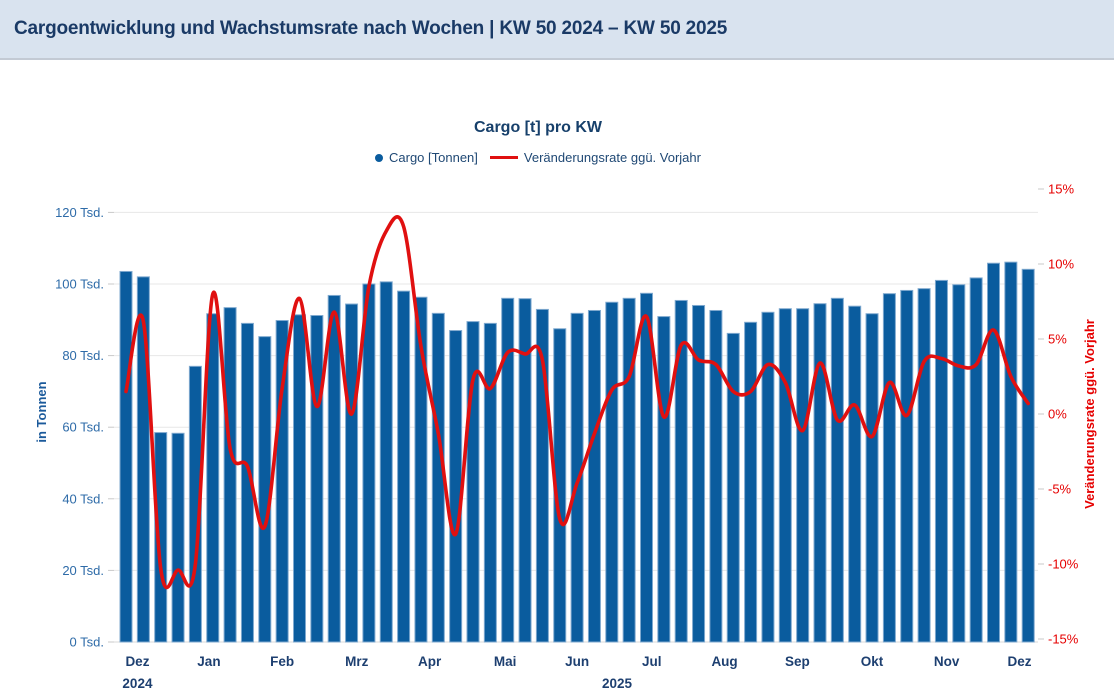 This screenshot has width=1114, height=694. What do you see at coordinates (79, 284) in the screenshot?
I see `left-axis-label: 100 Tsd.` at bounding box center [79, 284].